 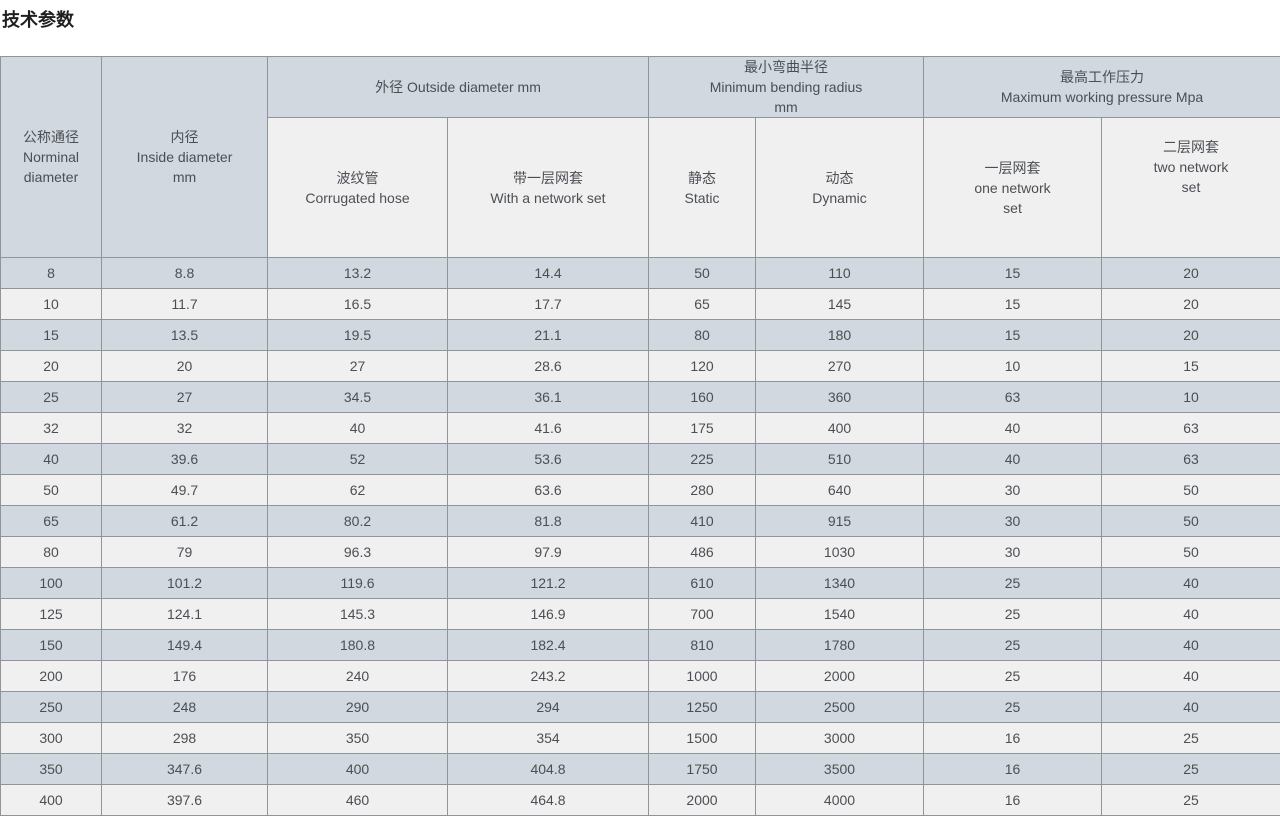 What do you see at coordinates (839, 707) in the screenshot?
I see `table-cell: 2500` at bounding box center [839, 707].